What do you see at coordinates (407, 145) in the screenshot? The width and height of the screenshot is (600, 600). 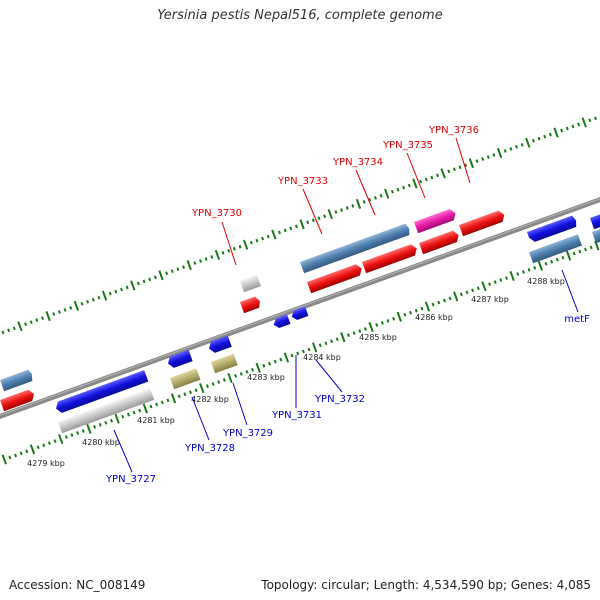 I see `gene-label-ypn3735: YPN_3735` at bounding box center [407, 145].